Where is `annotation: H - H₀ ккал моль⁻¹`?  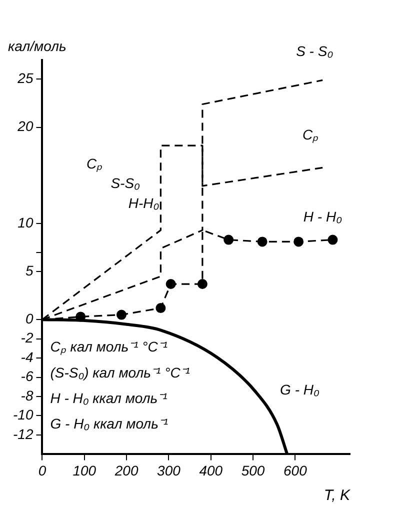
annotation: H - H₀ ккал моль⁻¹ is located at coordinates (109, 398).